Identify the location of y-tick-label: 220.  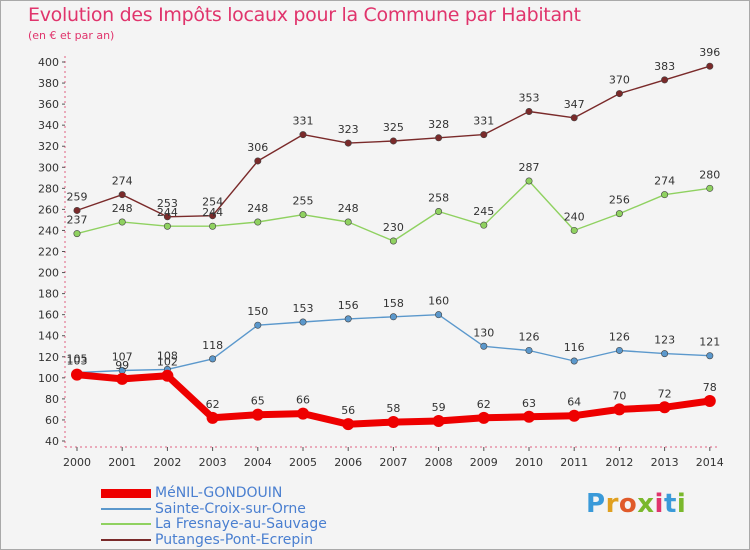
(48, 252).